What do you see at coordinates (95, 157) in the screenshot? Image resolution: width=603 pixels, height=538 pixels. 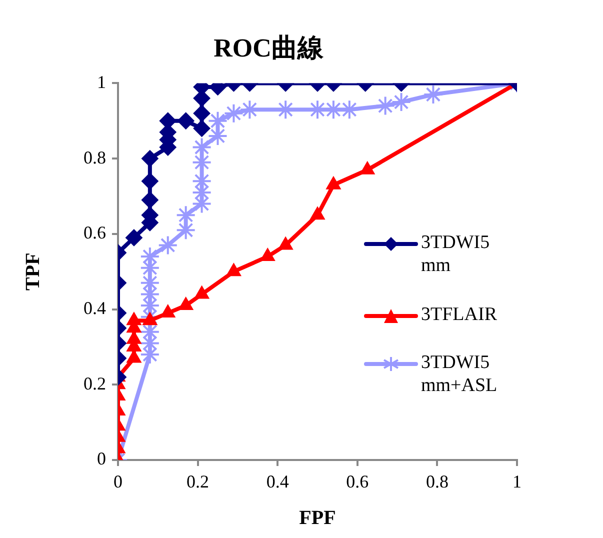 I see `y-tick-label: 0.8` at bounding box center [95, 157].